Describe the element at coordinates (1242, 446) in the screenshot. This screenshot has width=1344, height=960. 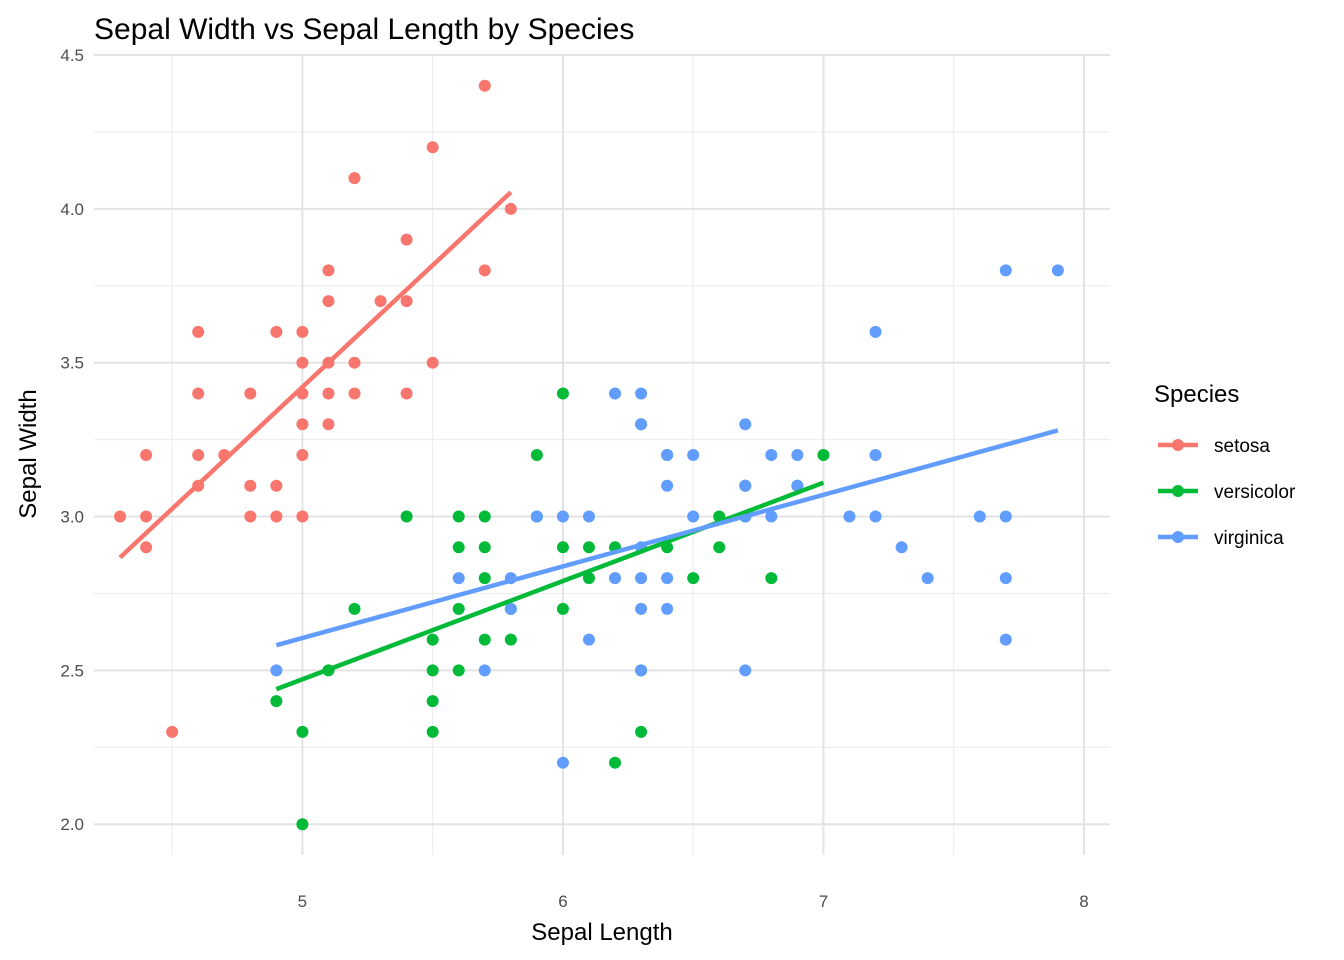
I see `legend-label: setosa` at that location.